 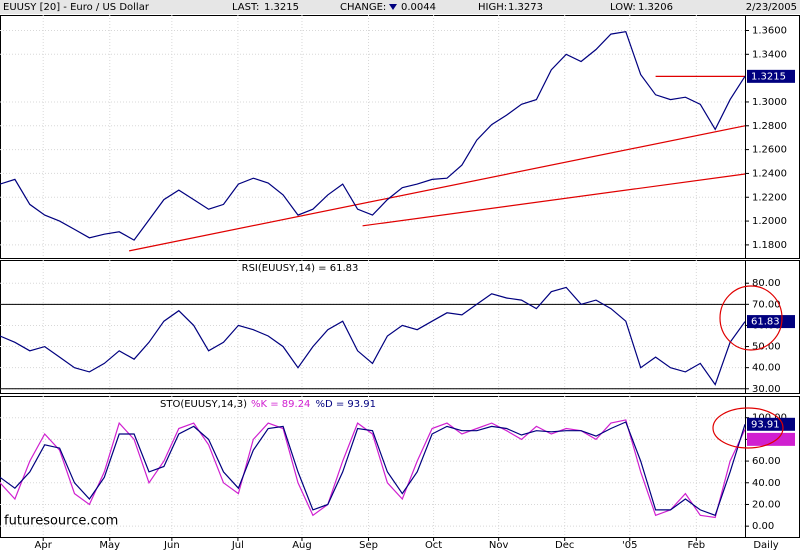 What do you see at coordinates (44, 545) in the screenshot?
I see `x-tick-label: Apr` at bounding box center [44, 545].